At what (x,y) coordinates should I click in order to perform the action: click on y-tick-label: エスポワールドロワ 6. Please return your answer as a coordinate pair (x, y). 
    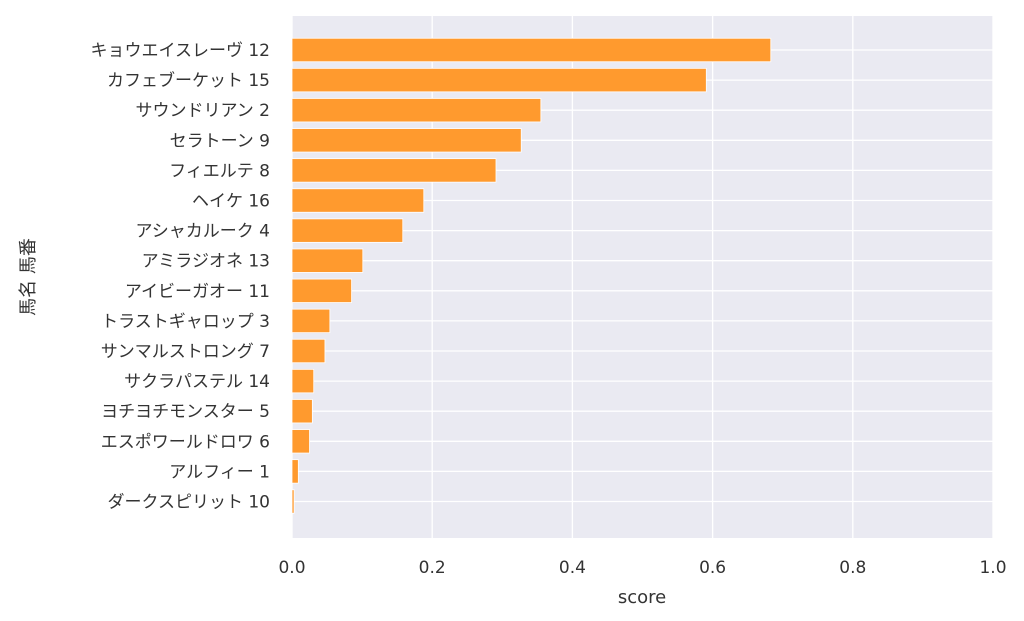
    Looking at the image, I should click on (185, 442).